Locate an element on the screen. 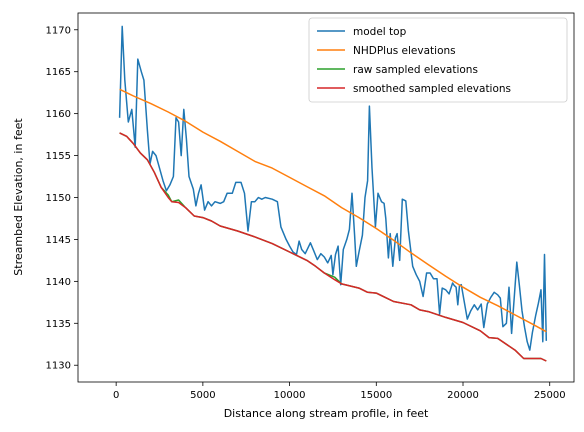  x-tick-label: 20000 is located at coordinates (463, 395).